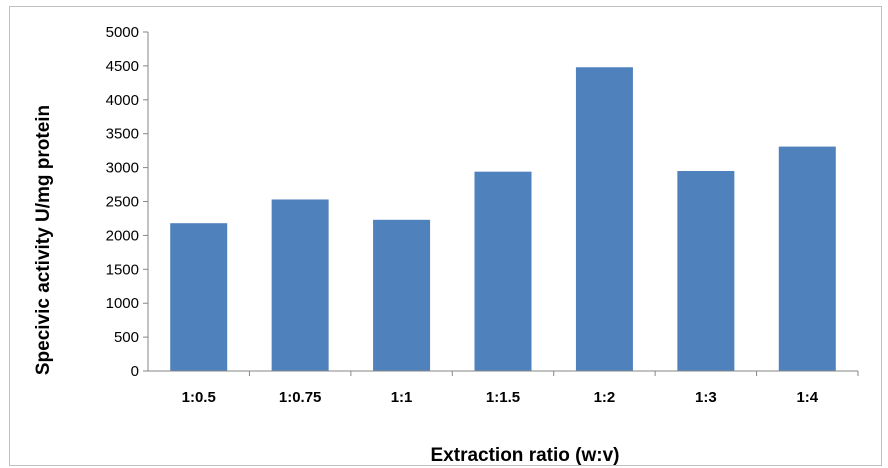 The width and height of the screenshot is (888, 468). What do you see at coordinates (122, 269) in the screenshot?
I see `y-tick-label: 1500` at bounding box center [122, 269].